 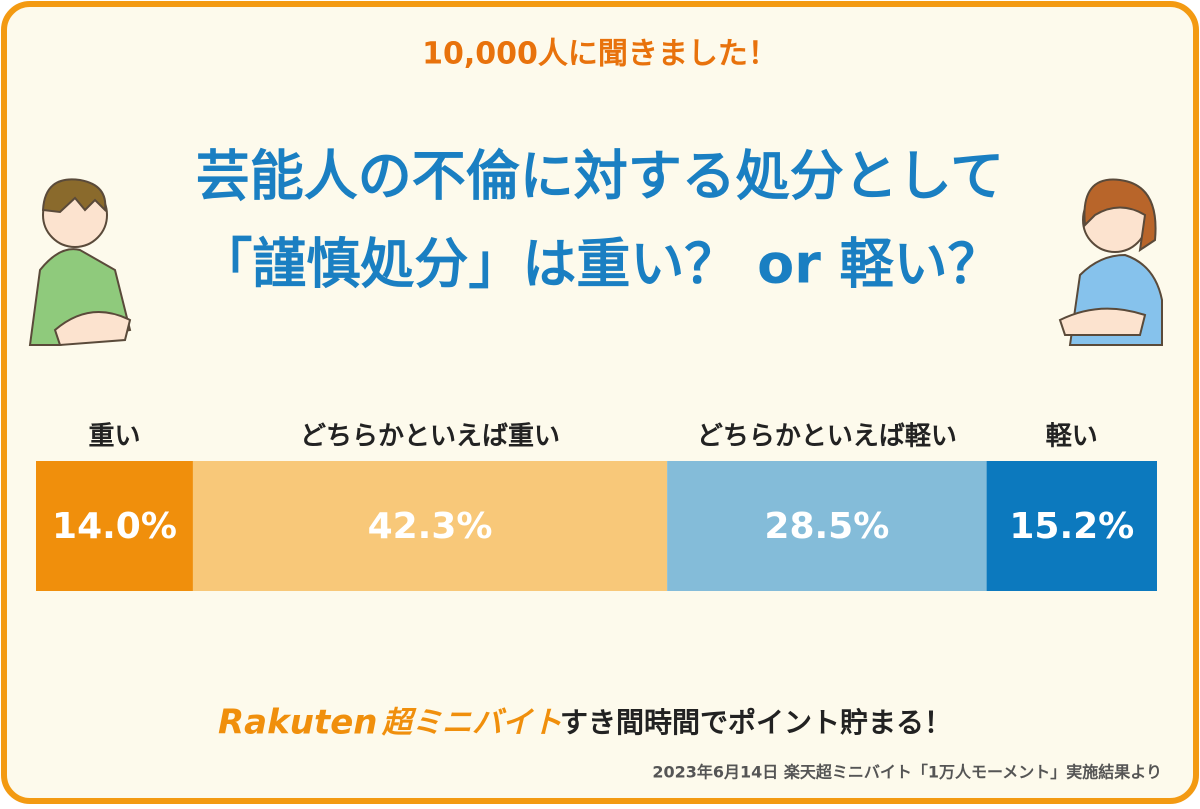 I want to click on brand-service: 超ミニバイト, so click(x=471, y=723).